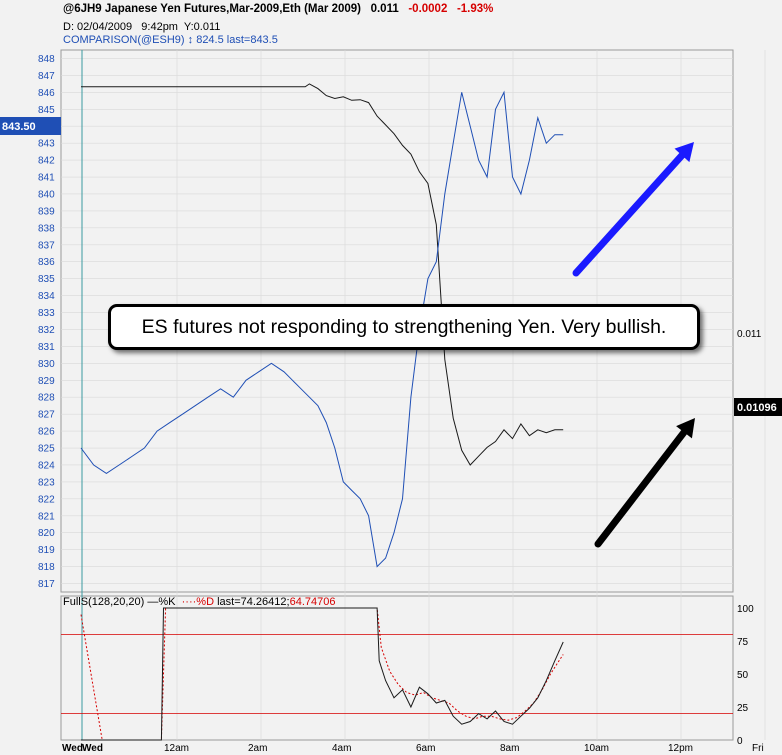  I want to click on left-tick-label: 843, so click(46, 144).